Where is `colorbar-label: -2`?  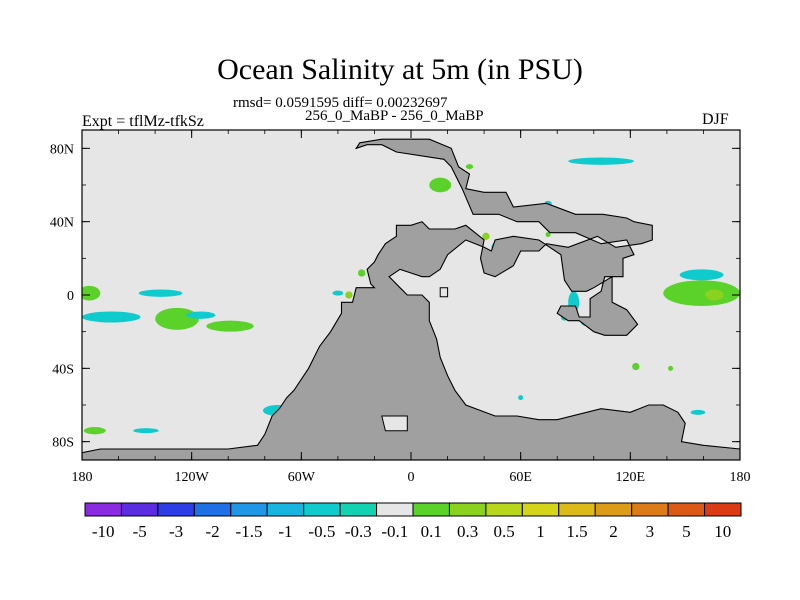 colorbar-label: -2 is located at coordinates (212, 531).